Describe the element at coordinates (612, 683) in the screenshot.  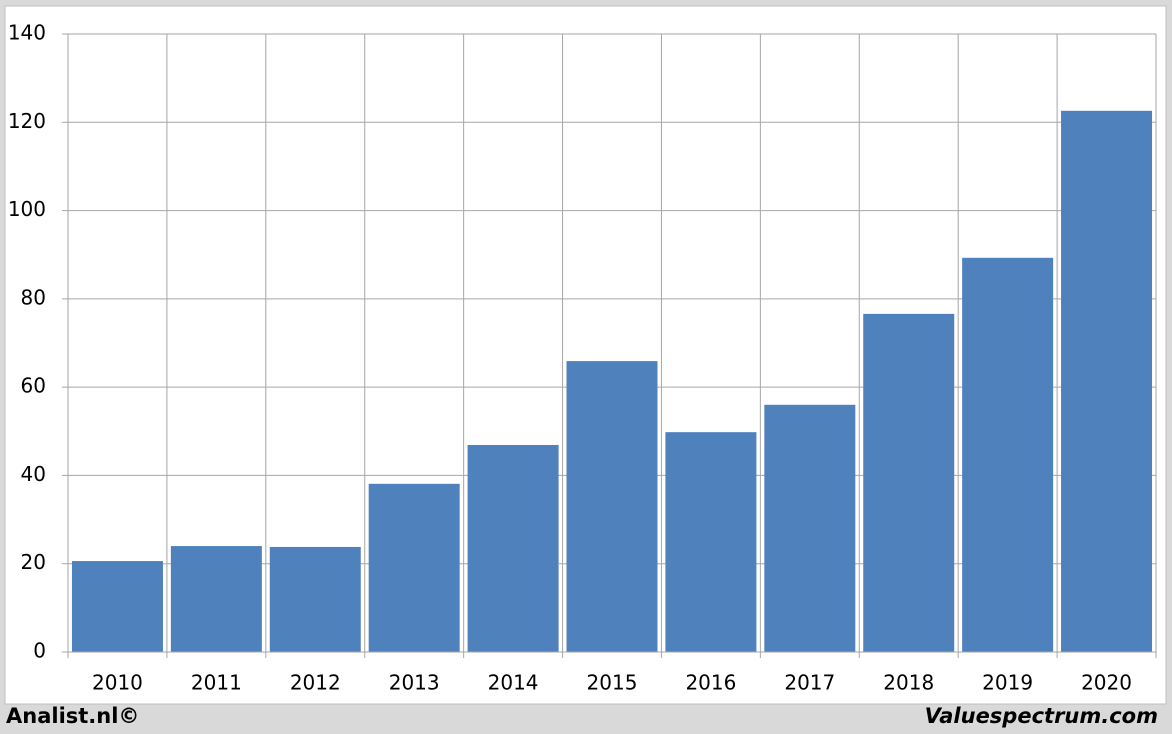
I see `x-tick-label: 2015` at that location.